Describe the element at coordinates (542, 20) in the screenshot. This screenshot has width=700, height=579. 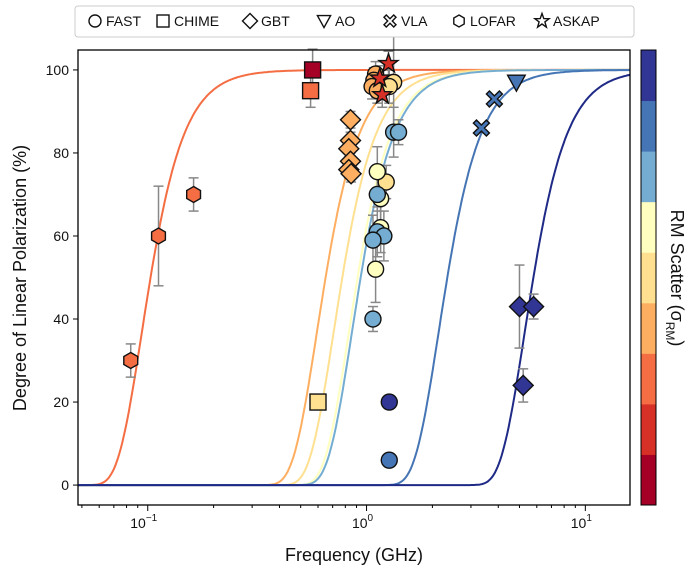
I see `legend-marker-star-icon` at that location.